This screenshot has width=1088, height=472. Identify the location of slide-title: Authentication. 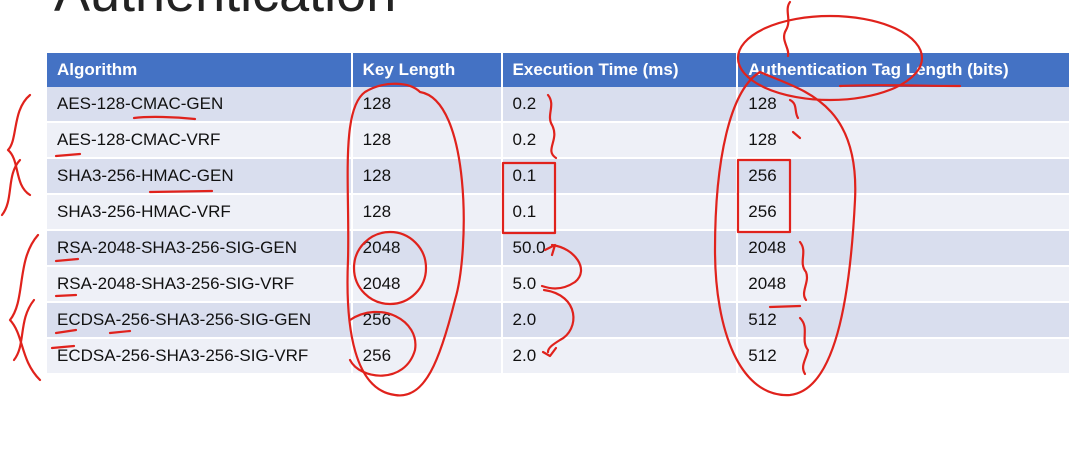
(225, 12).